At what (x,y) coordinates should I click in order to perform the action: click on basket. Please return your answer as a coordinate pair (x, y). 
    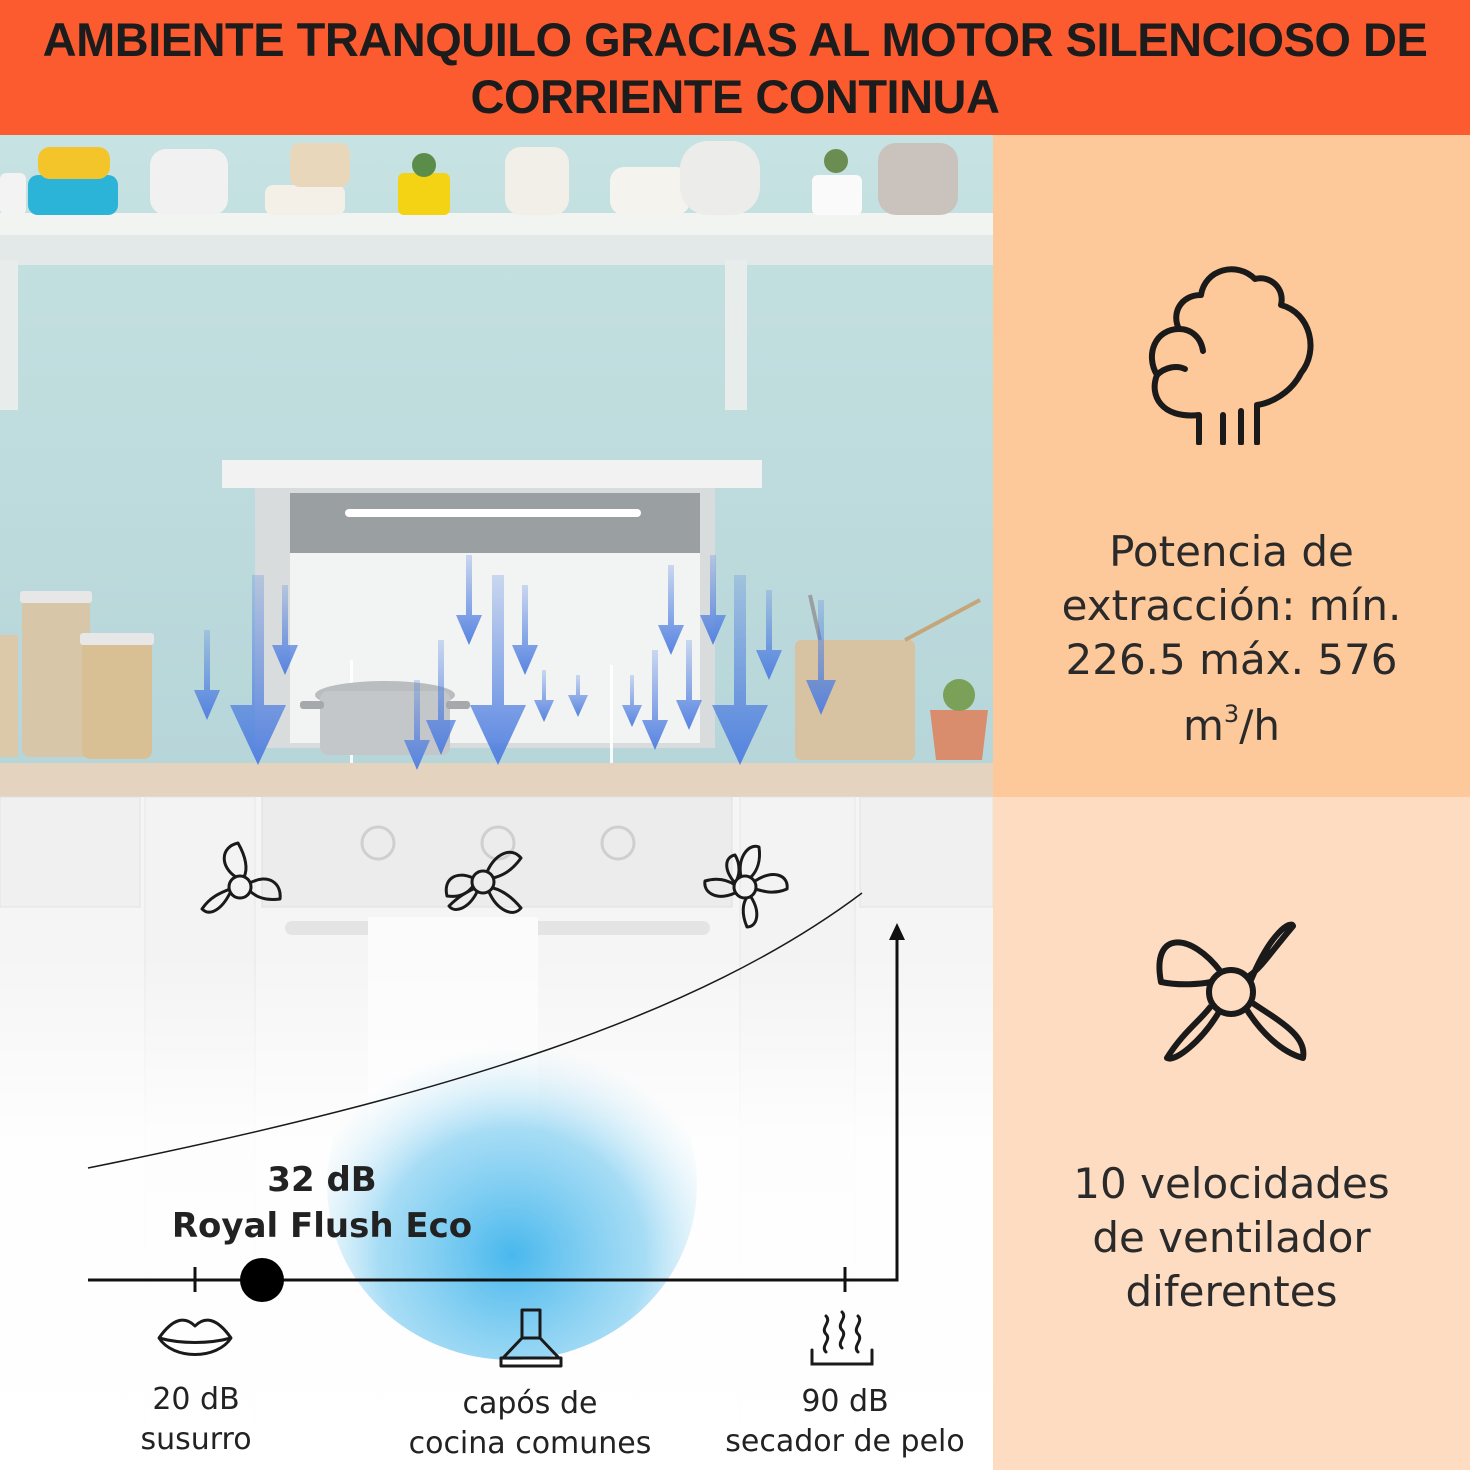
    Looking at the image, I should click on (891, 677).